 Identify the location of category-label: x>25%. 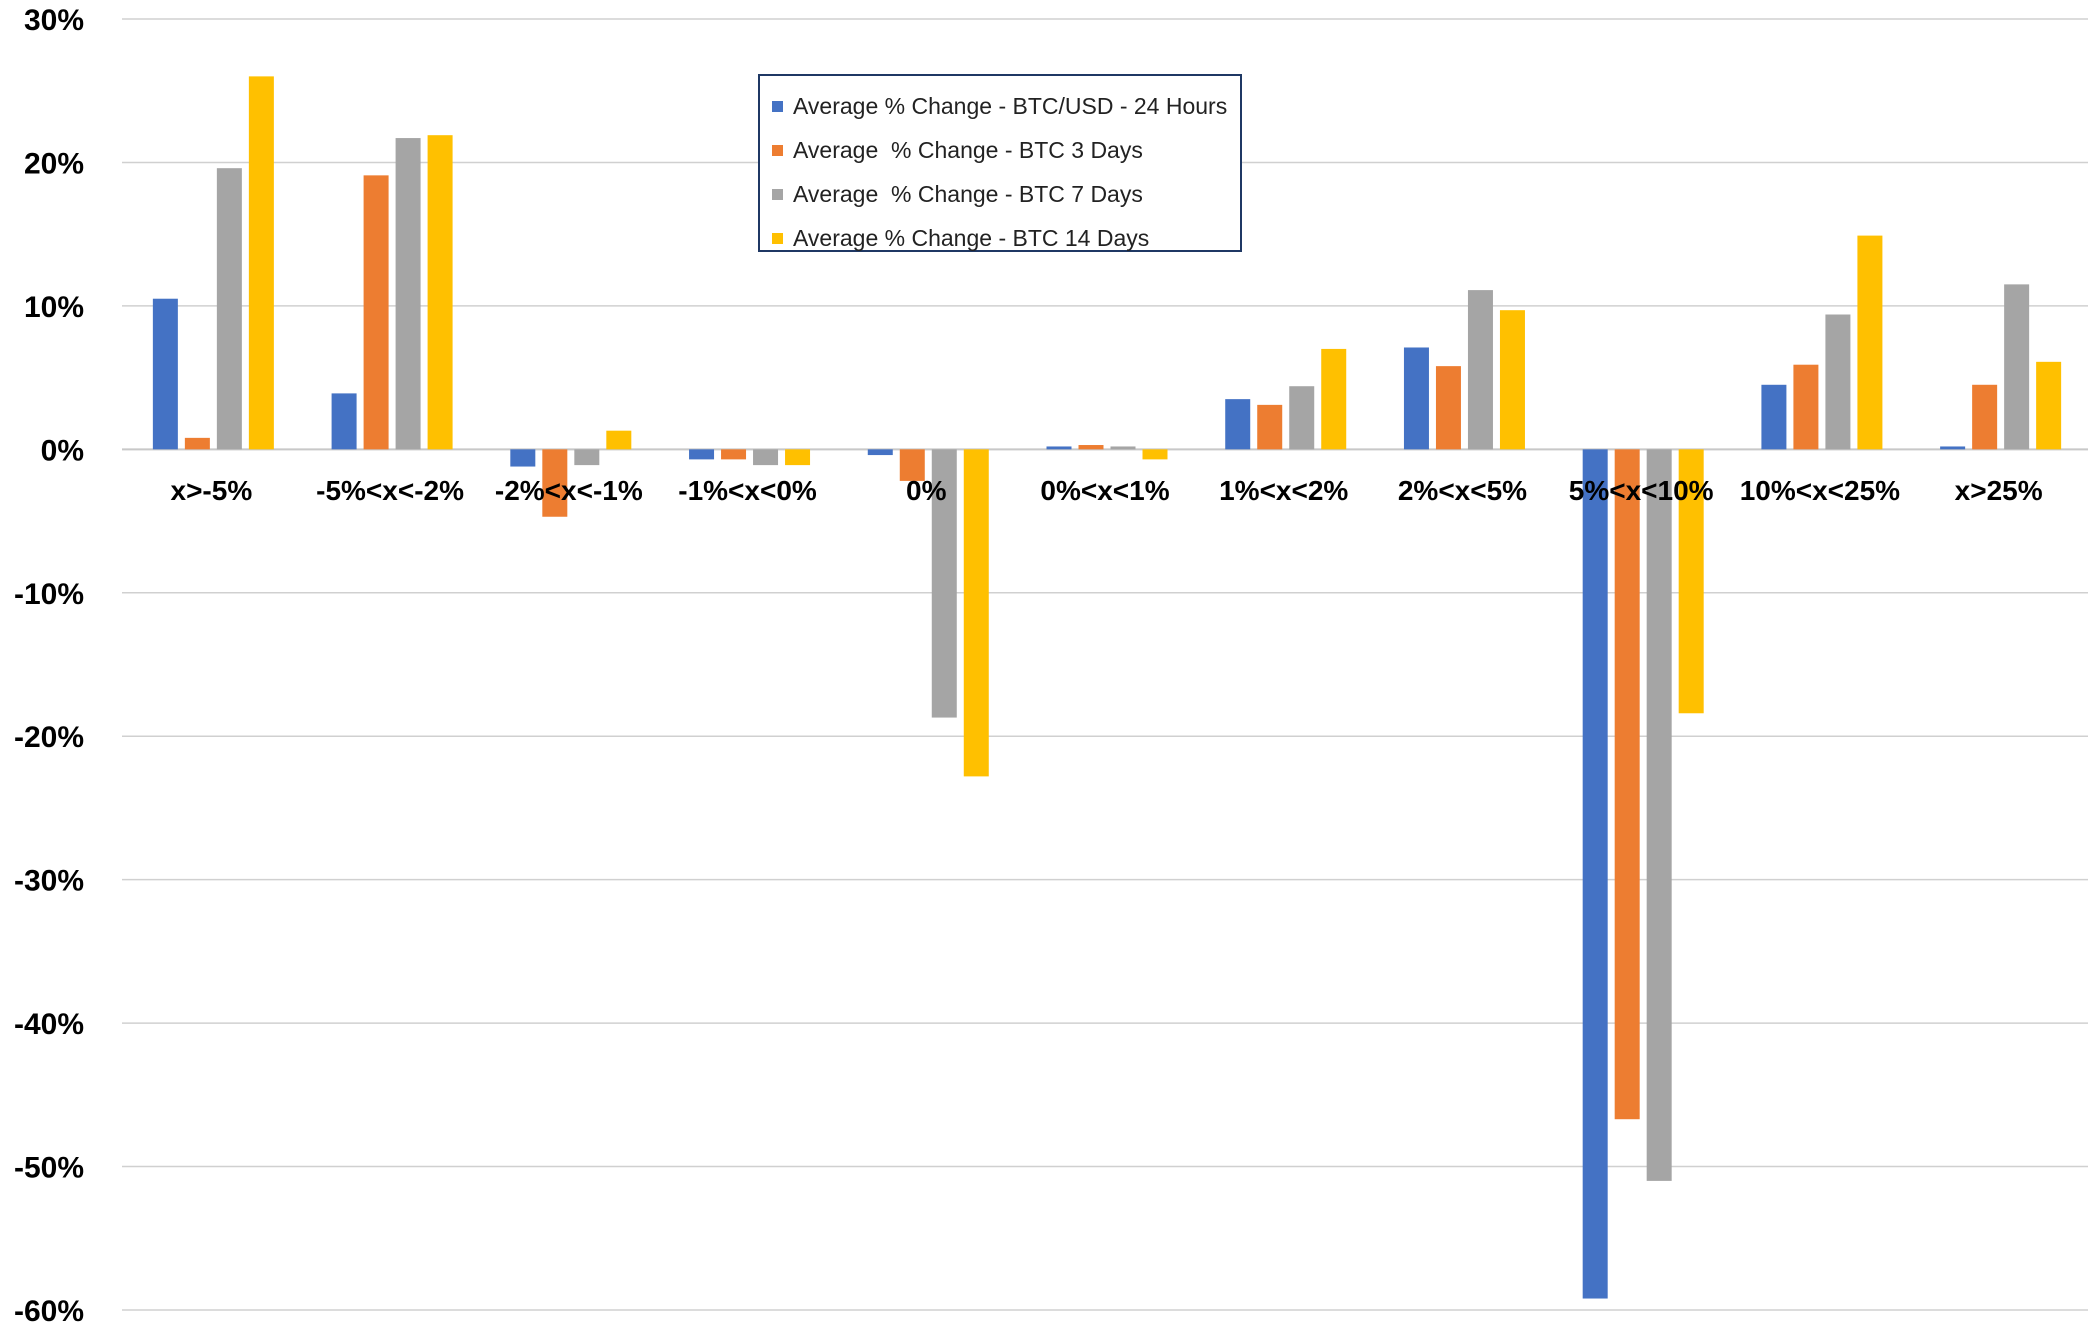
(1999, 490).